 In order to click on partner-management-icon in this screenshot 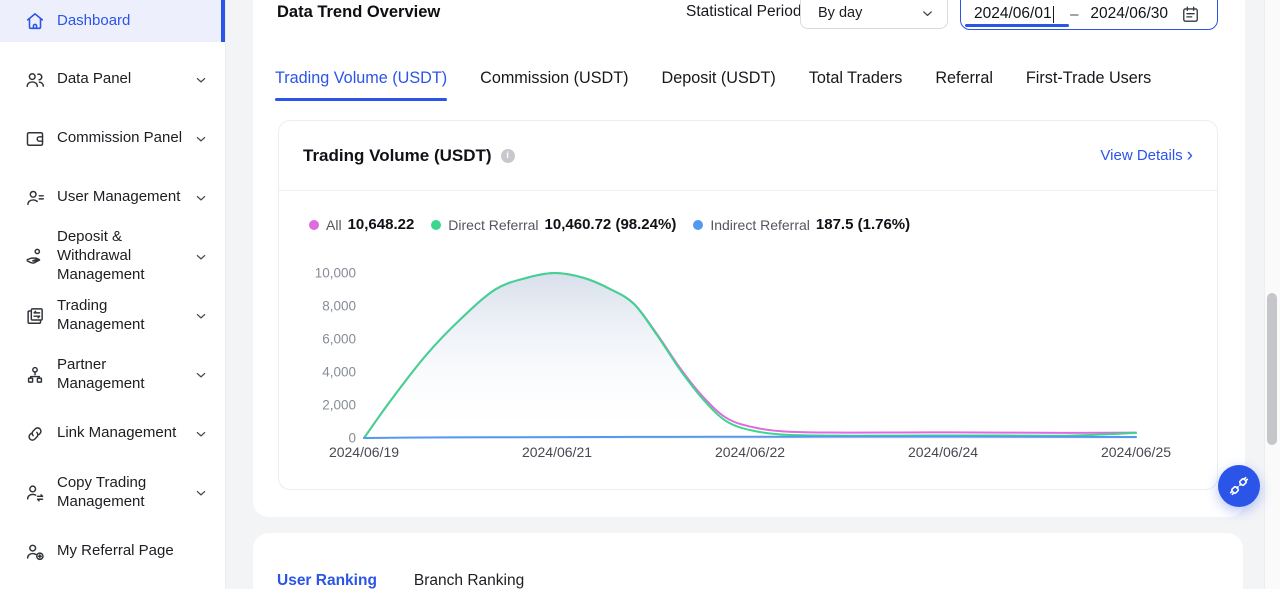, I will do `click(35, 375)`.